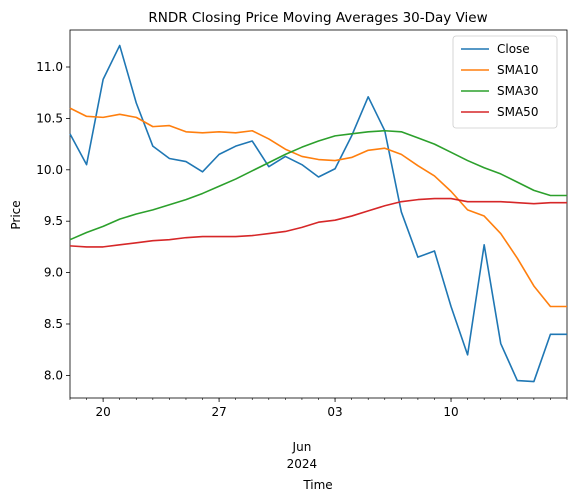 Image resolution: width=576 pixels, height=501 pixels. Describe the element at coordinates (450, 412) in the screenshot. I see `x-tick-label: 10` at that location.